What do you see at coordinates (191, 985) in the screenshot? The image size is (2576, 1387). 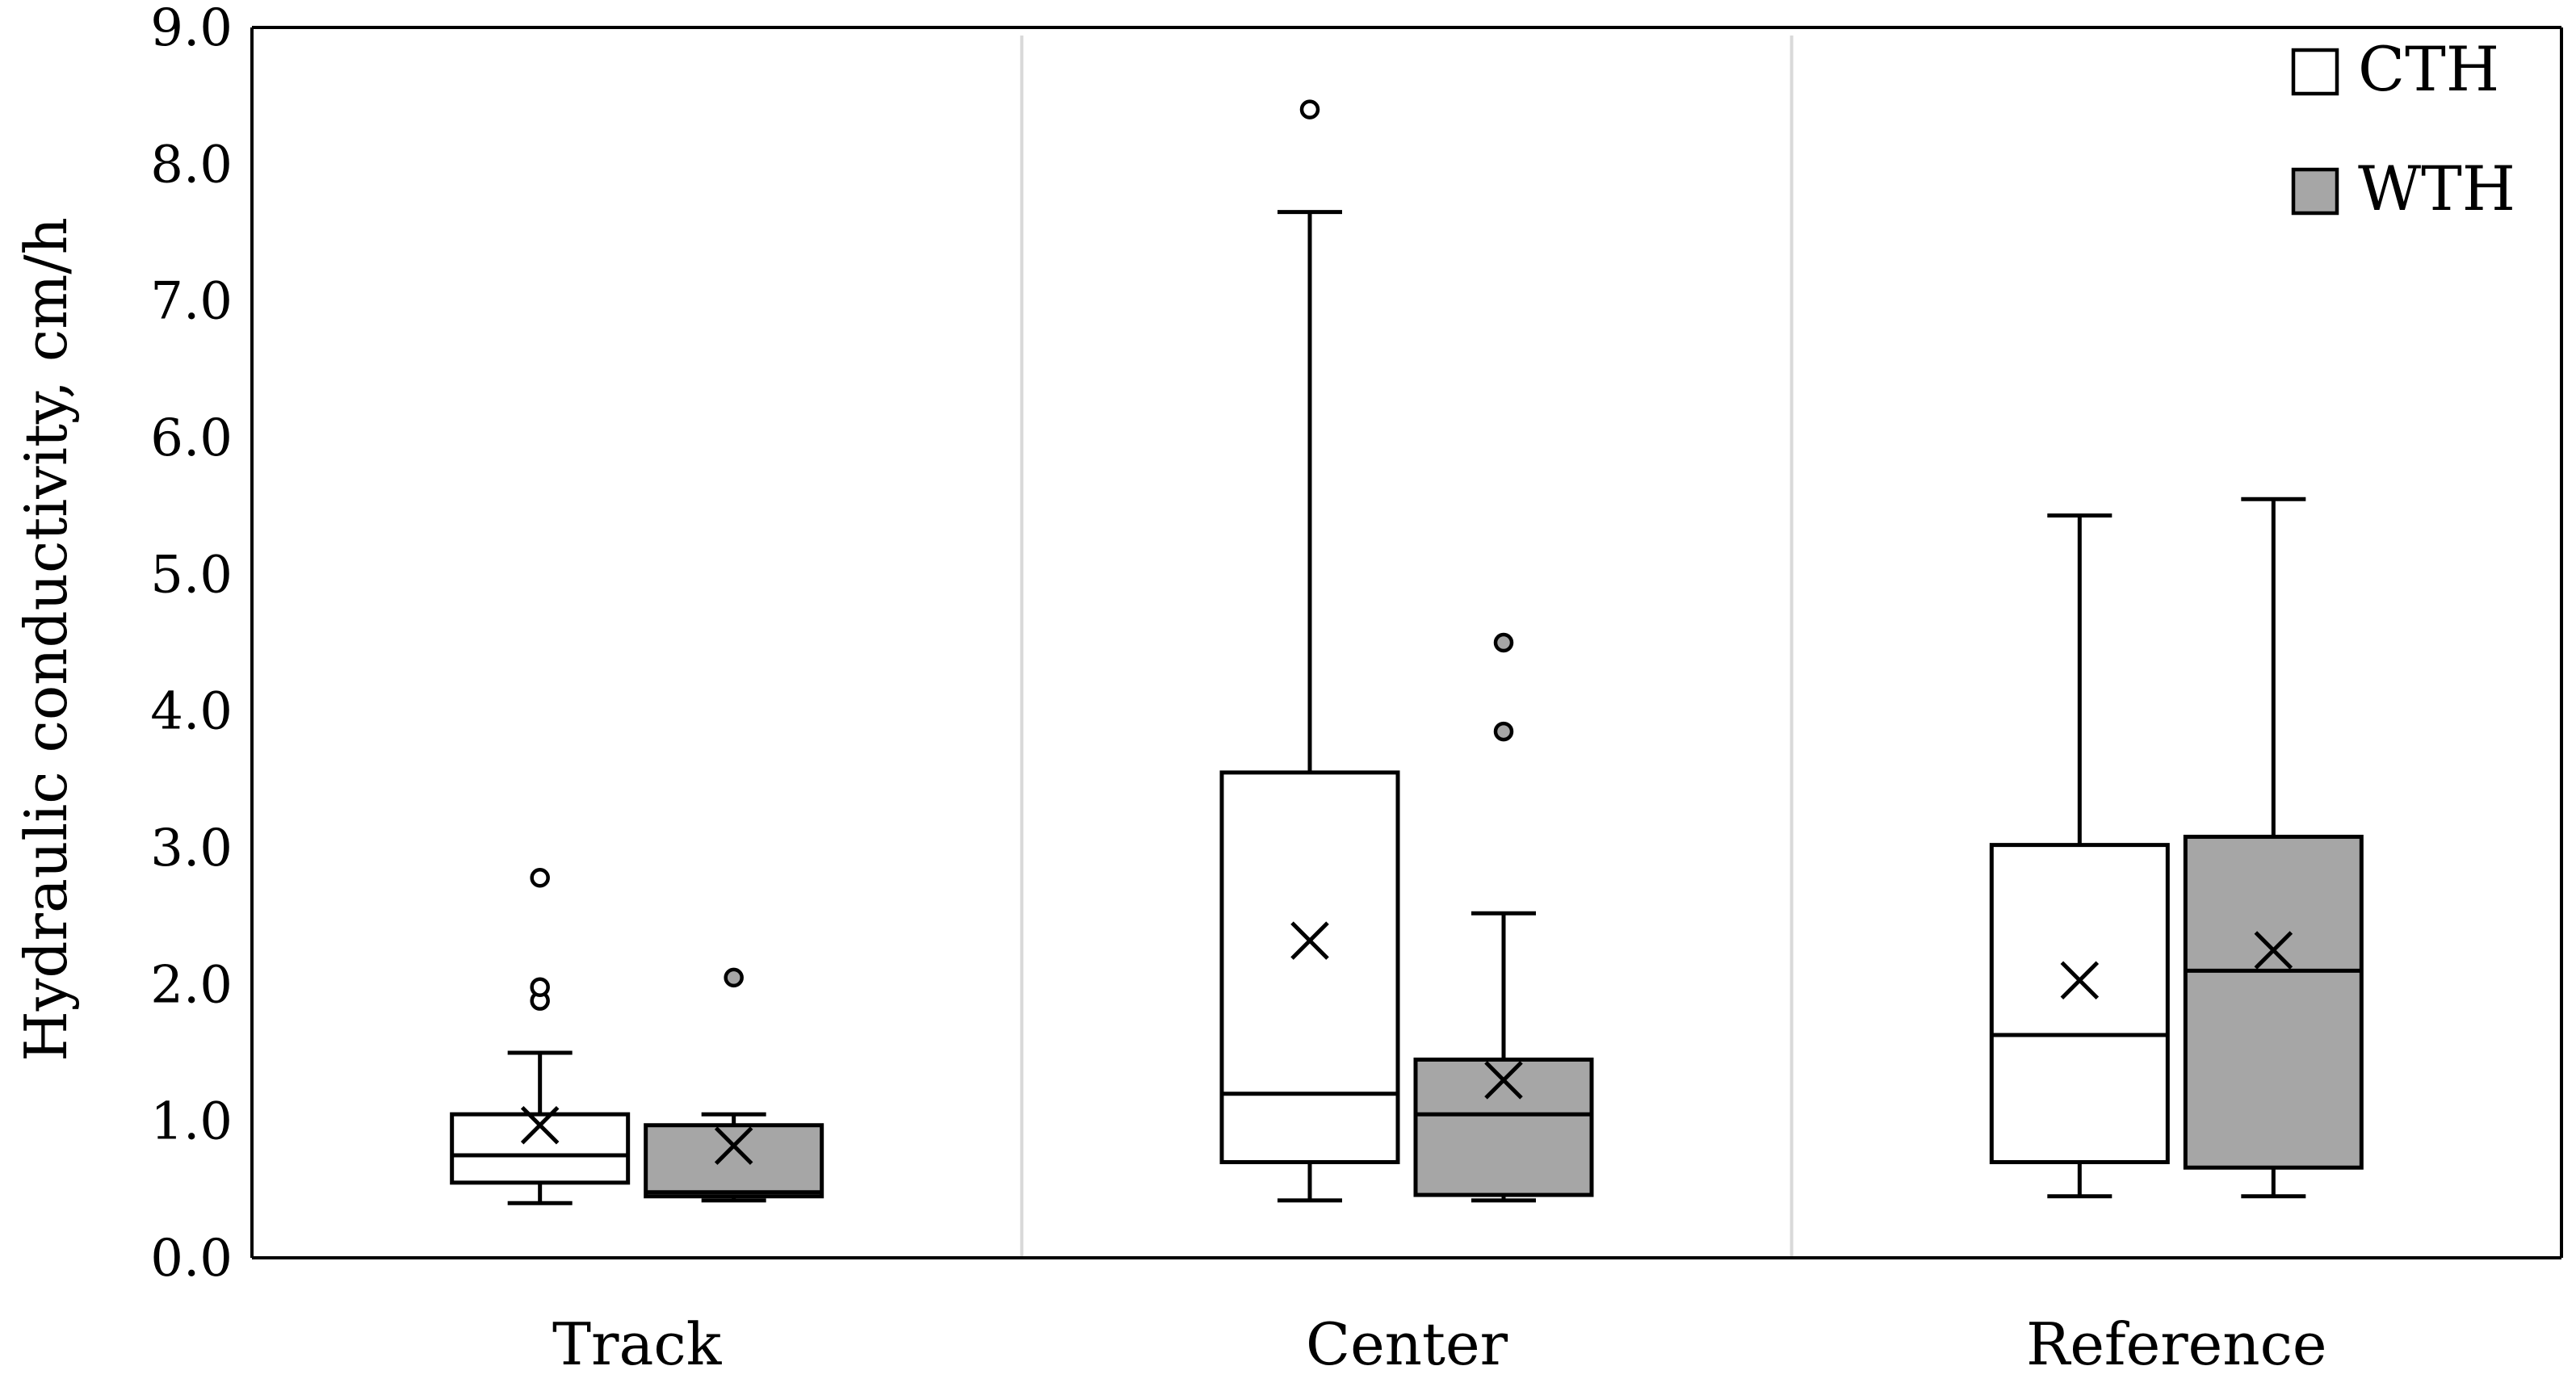 I see `y-tick-label: 2.0` at bounding box center [191, 985].